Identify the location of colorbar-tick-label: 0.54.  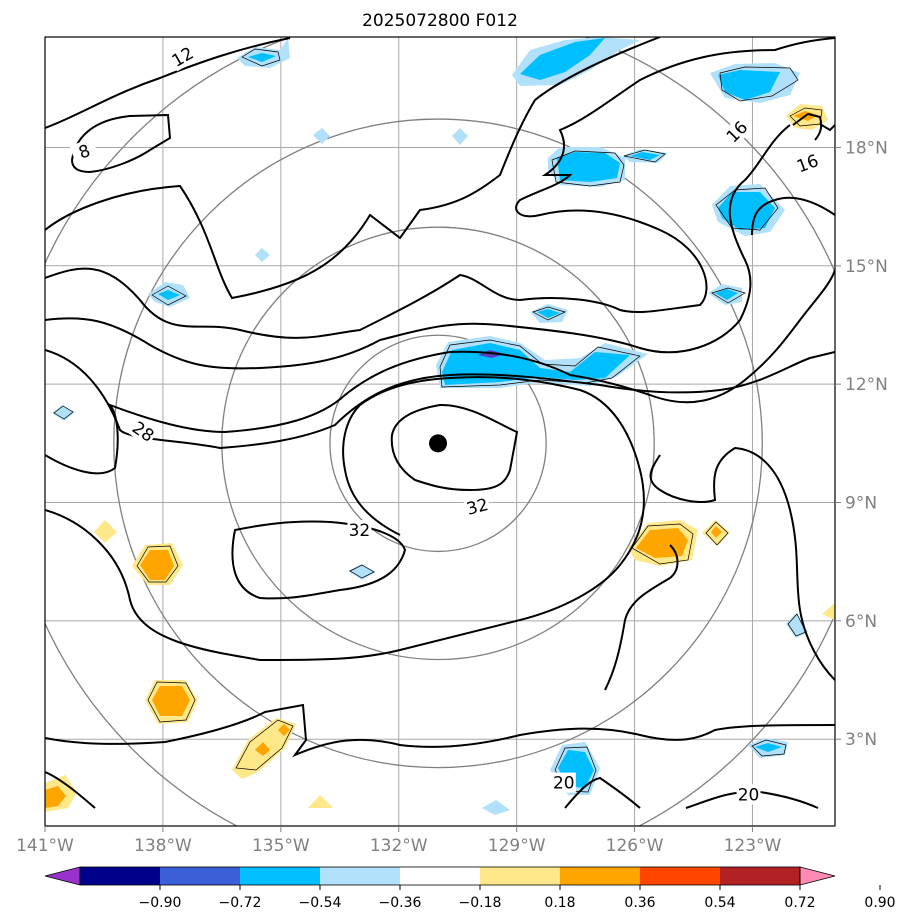
(719, 903).